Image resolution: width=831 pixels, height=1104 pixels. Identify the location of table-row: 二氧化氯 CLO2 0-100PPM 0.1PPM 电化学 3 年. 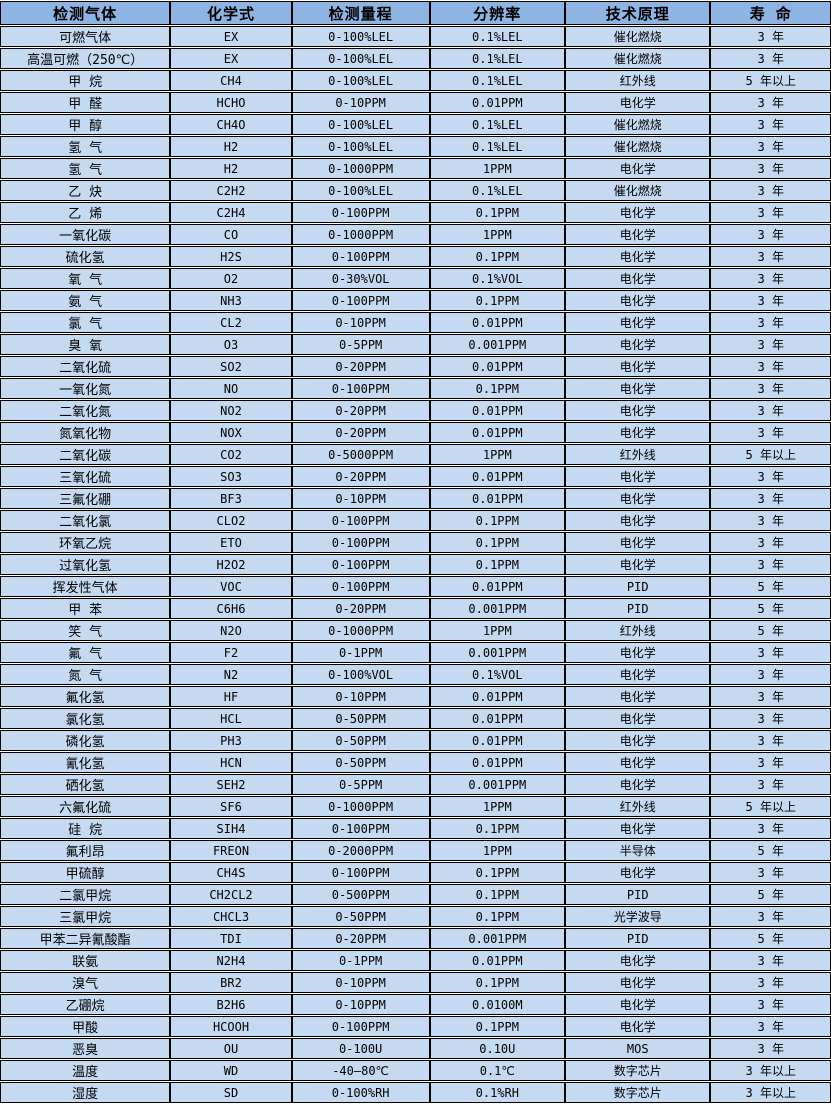
(415, 520).